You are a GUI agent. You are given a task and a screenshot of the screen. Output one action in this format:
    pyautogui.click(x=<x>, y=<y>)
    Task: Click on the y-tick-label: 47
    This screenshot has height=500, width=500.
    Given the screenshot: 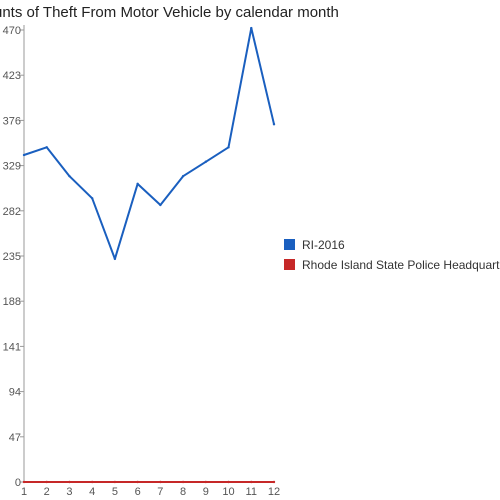 What is the action you would take?
    pyautogui.click(x=15, y=438)
    